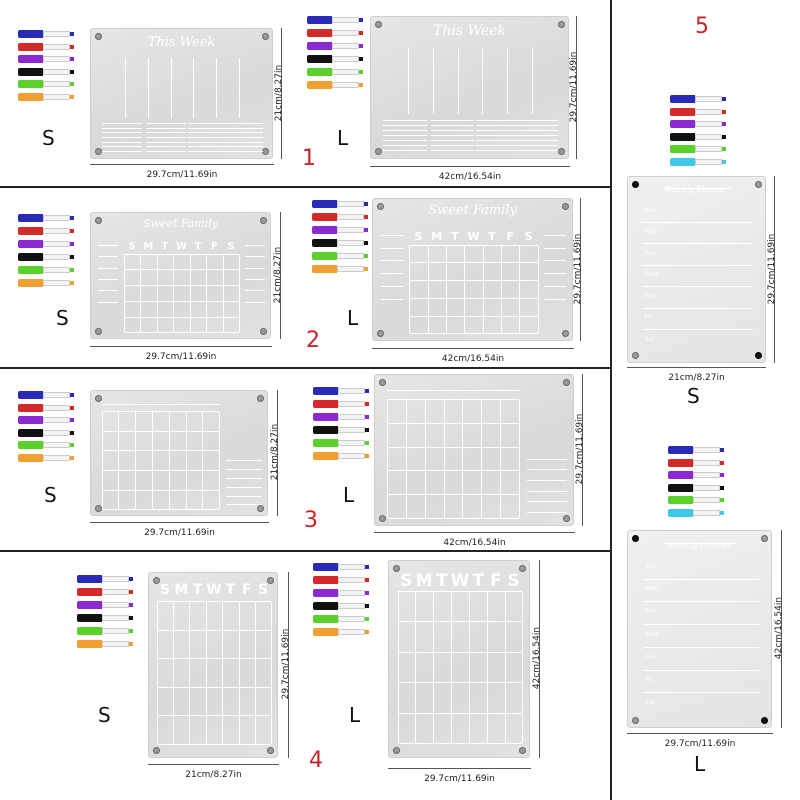  What do you see at coordinates (699, 629) in the screenshot?
I see `weekly-planner-board-large: Weekly Planner Sun Mon Tue Wed Thu Fri Sat` at bounding box center [699, 629].